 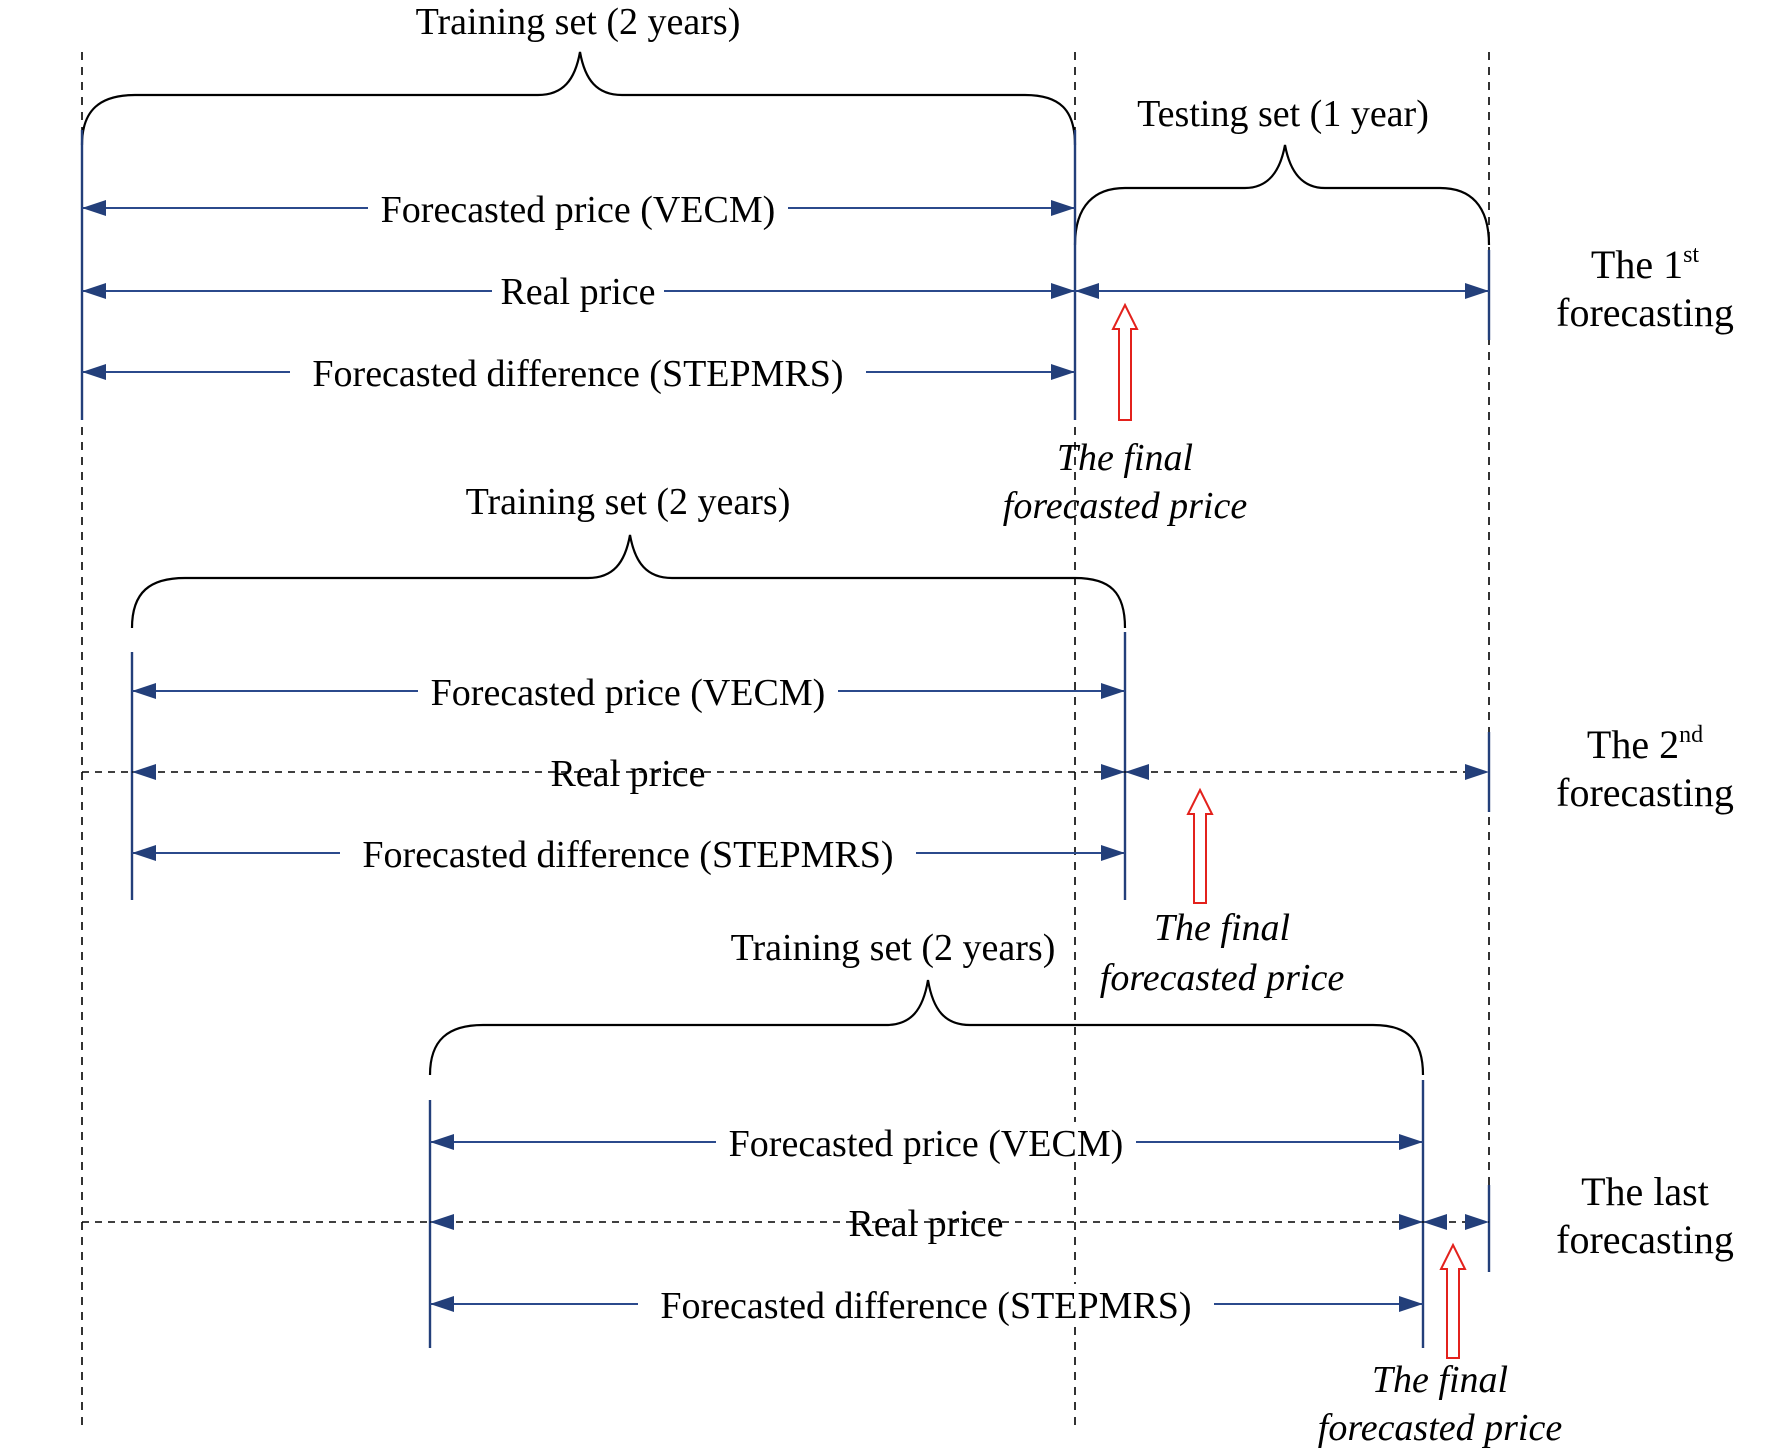 What do you see at coordinates (1645, 792) in the screenshot?
I see `round-2-subtitle: forecasting` at bounding box center [1645, 792].